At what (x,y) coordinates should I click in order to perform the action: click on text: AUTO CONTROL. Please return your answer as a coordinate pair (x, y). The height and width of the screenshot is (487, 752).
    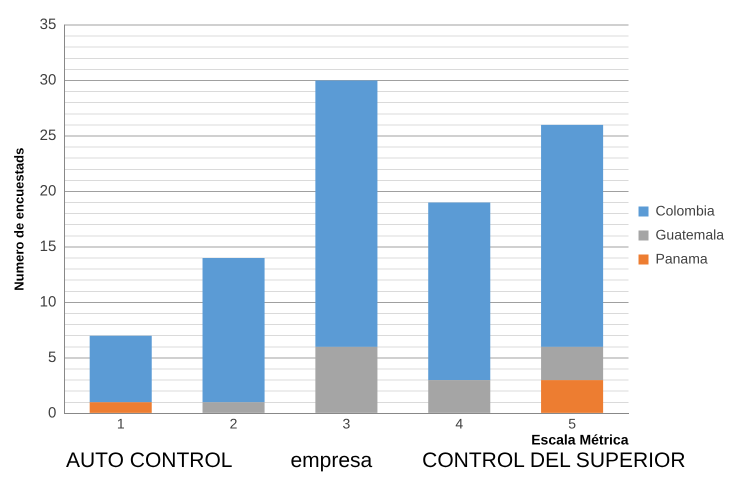
    Looking at the image, I should click on (149, 461).